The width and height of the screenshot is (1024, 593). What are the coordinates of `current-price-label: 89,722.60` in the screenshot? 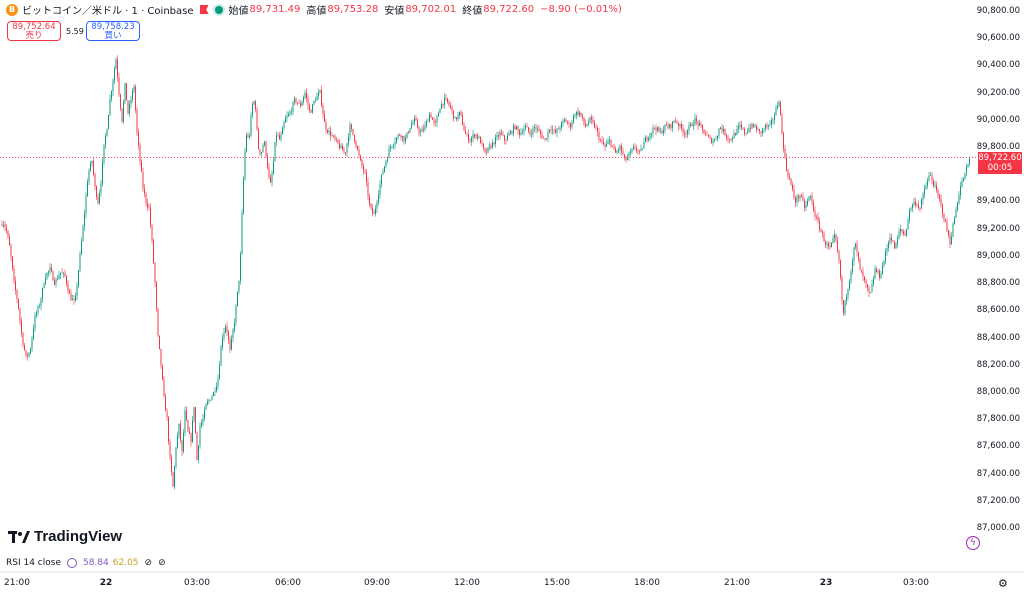 It's located at (1000, 157).